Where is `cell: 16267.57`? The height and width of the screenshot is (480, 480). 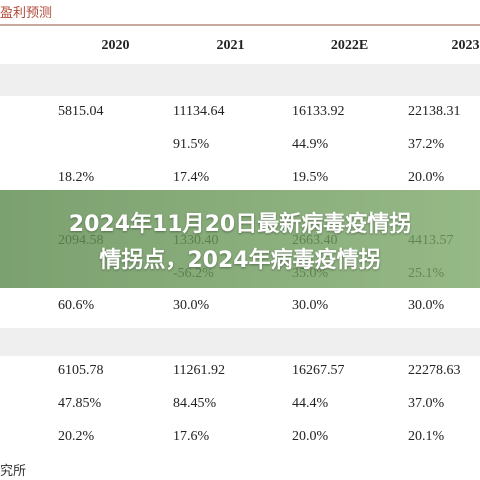
cell: 16267.57 is located at coordinates (318, 370).